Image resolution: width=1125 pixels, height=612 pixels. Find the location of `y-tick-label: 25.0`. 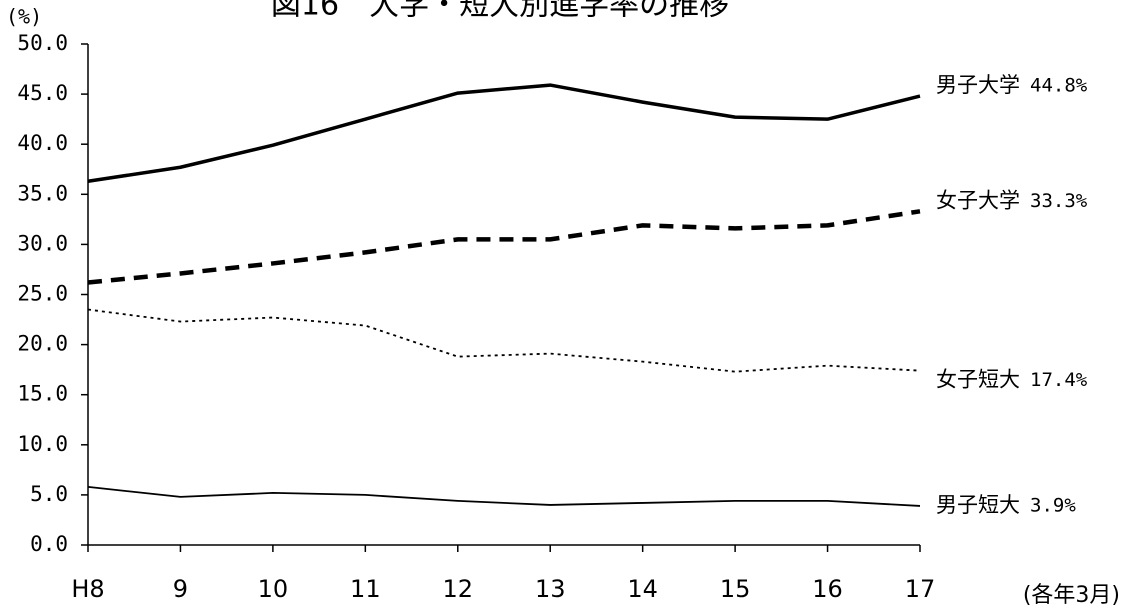

y-tick-label: 25.0 is located at coordinates (42, 294).